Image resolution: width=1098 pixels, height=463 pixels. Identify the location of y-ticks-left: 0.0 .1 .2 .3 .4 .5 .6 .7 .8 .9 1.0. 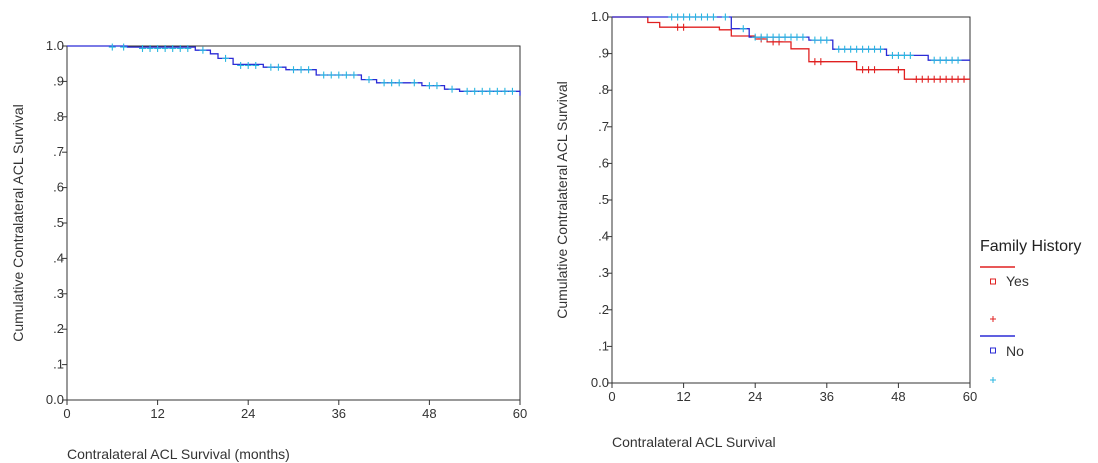
(56, 222).